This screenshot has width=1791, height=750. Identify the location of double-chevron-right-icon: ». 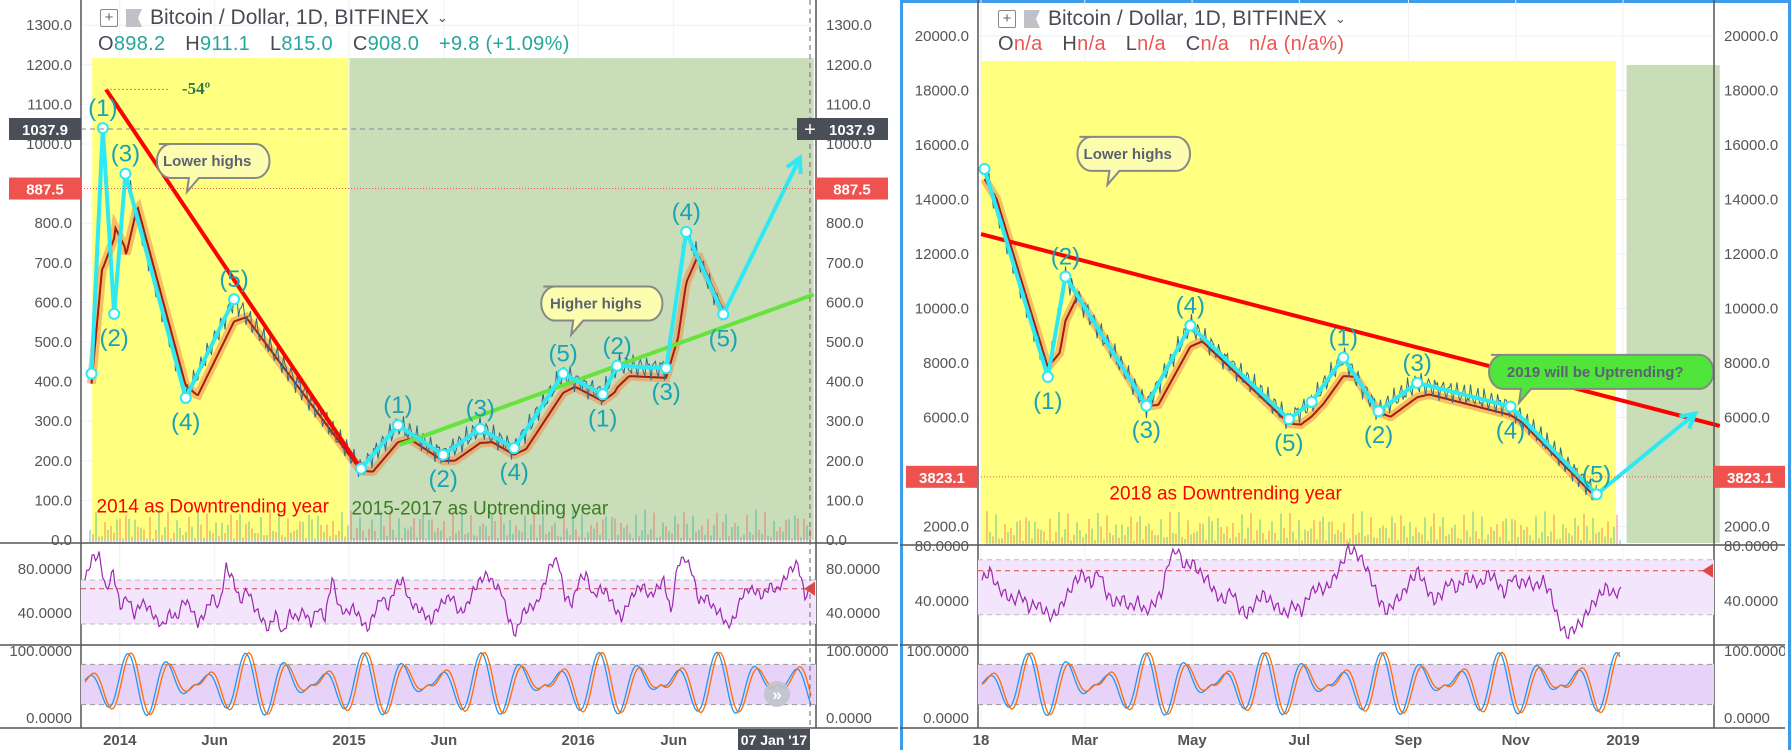
(776, 694).